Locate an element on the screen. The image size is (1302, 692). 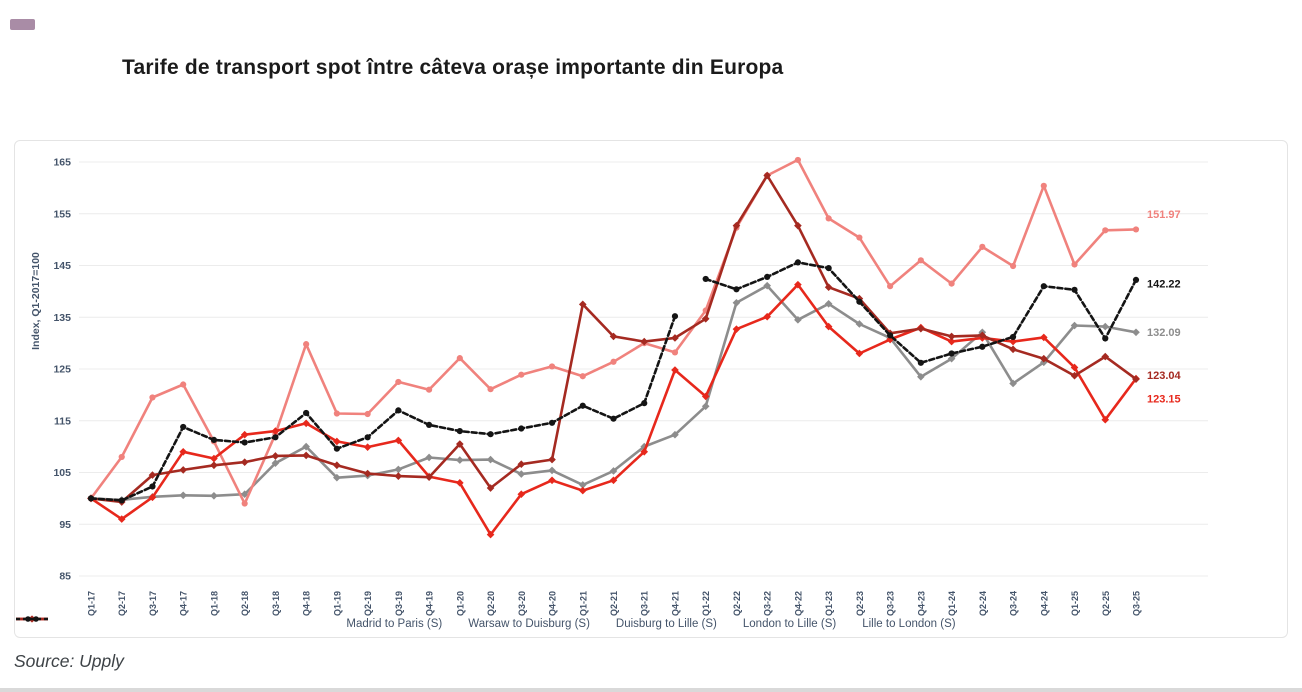
x-tick-label: Q1-21 is located at coordinates (583, 603).